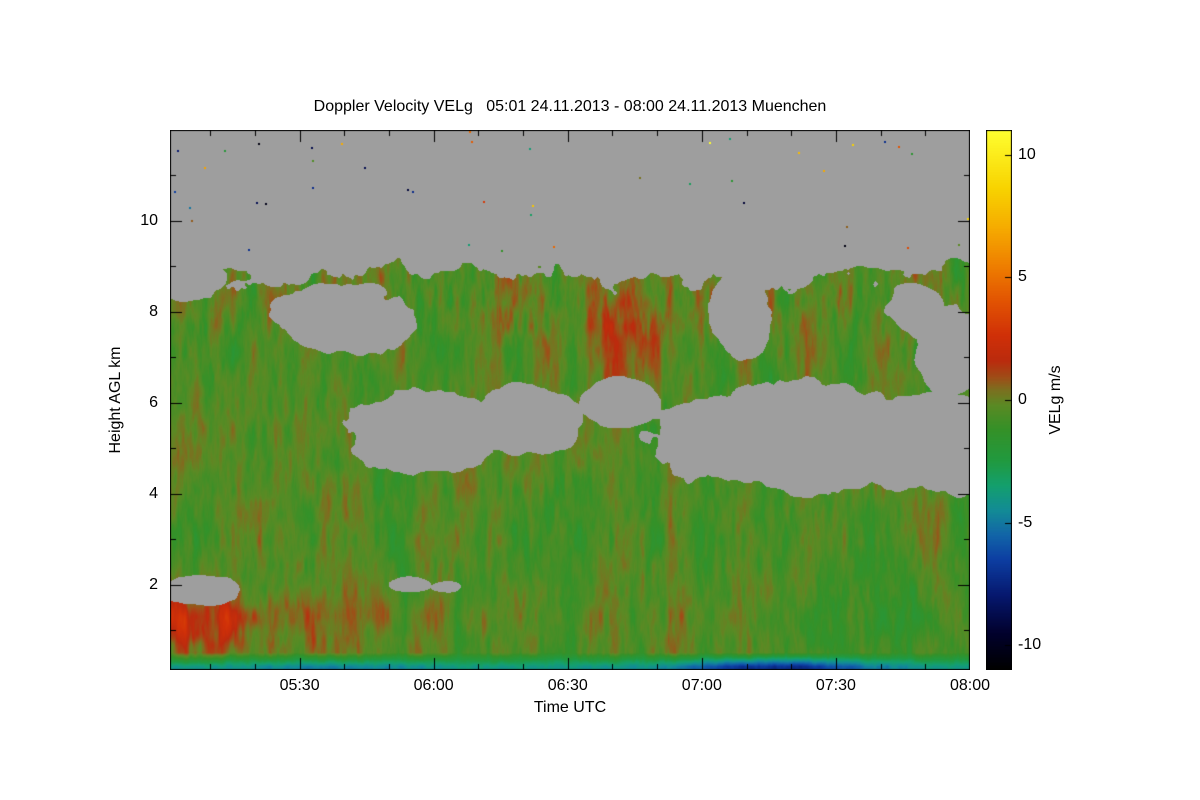  Describe the element at coordinates (1025, 522) in the screenshot. I see `colorbar-tick-label: -5` at that location.